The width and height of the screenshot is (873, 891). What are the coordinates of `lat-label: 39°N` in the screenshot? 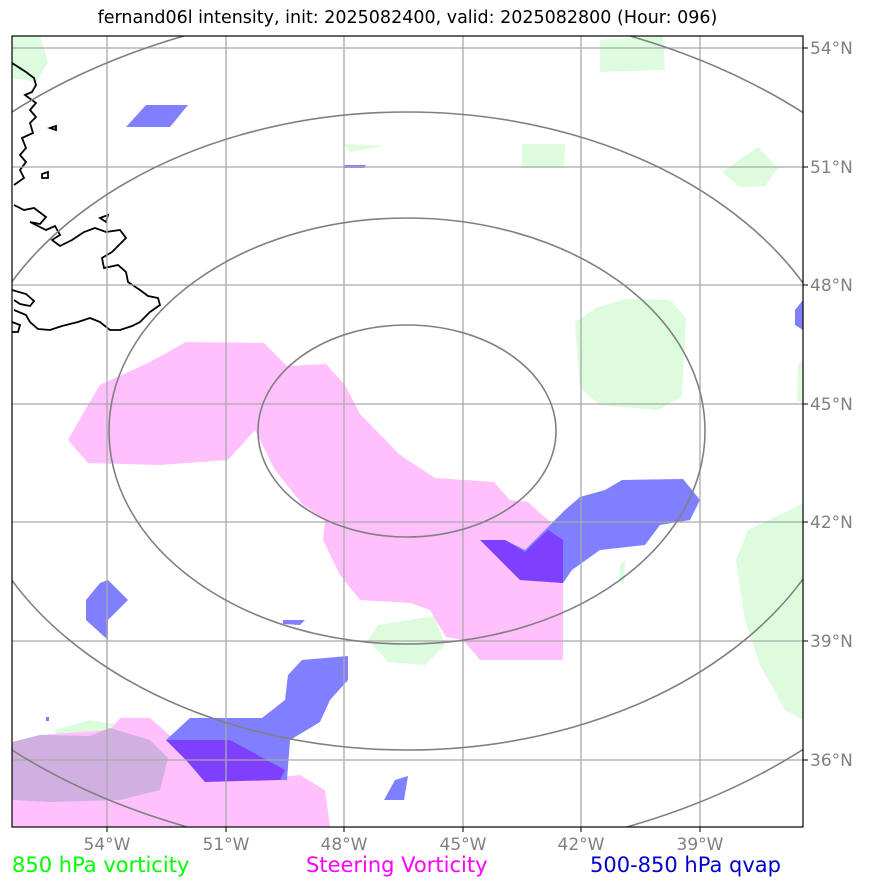 It's located at (831, 642).